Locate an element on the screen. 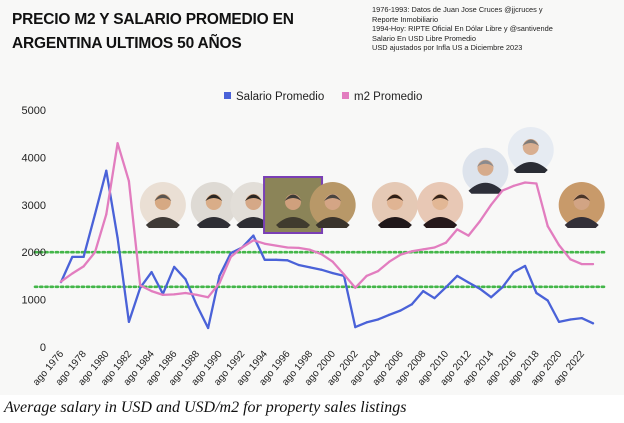  title-line-2: ARGENTINA ULTIMOS 50 AÑOS is located at coordinates (127, 43).